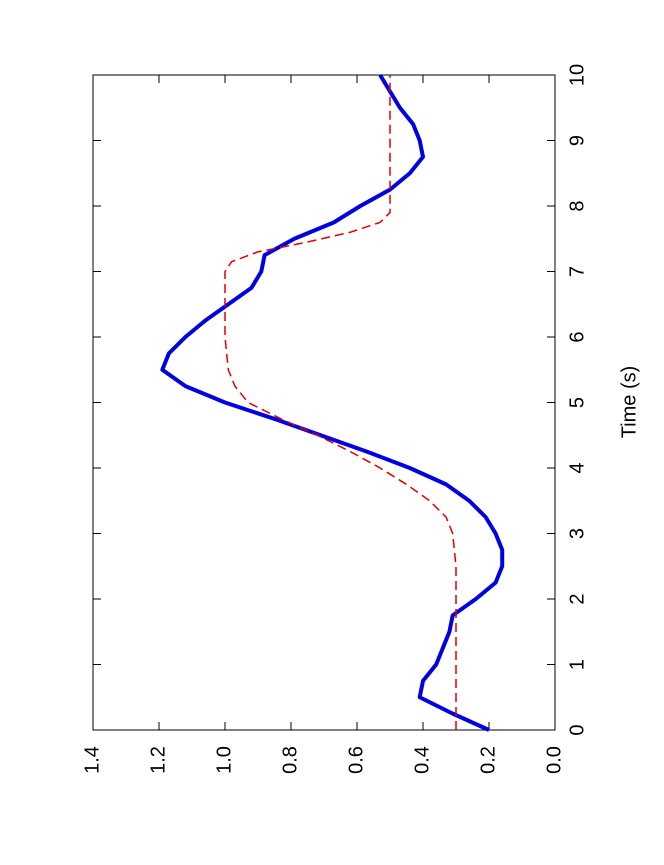 Image resolution: width=664 pixels, height=865 pixels. What do you see at coordinates (577, 402) in the screenshot?
I see `x-tick-label: 5` at bounding box center [577, 402].